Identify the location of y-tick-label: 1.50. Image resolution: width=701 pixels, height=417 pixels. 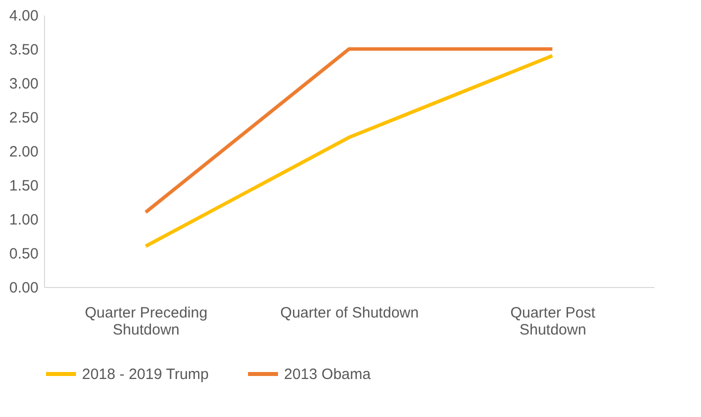
(23, 186).